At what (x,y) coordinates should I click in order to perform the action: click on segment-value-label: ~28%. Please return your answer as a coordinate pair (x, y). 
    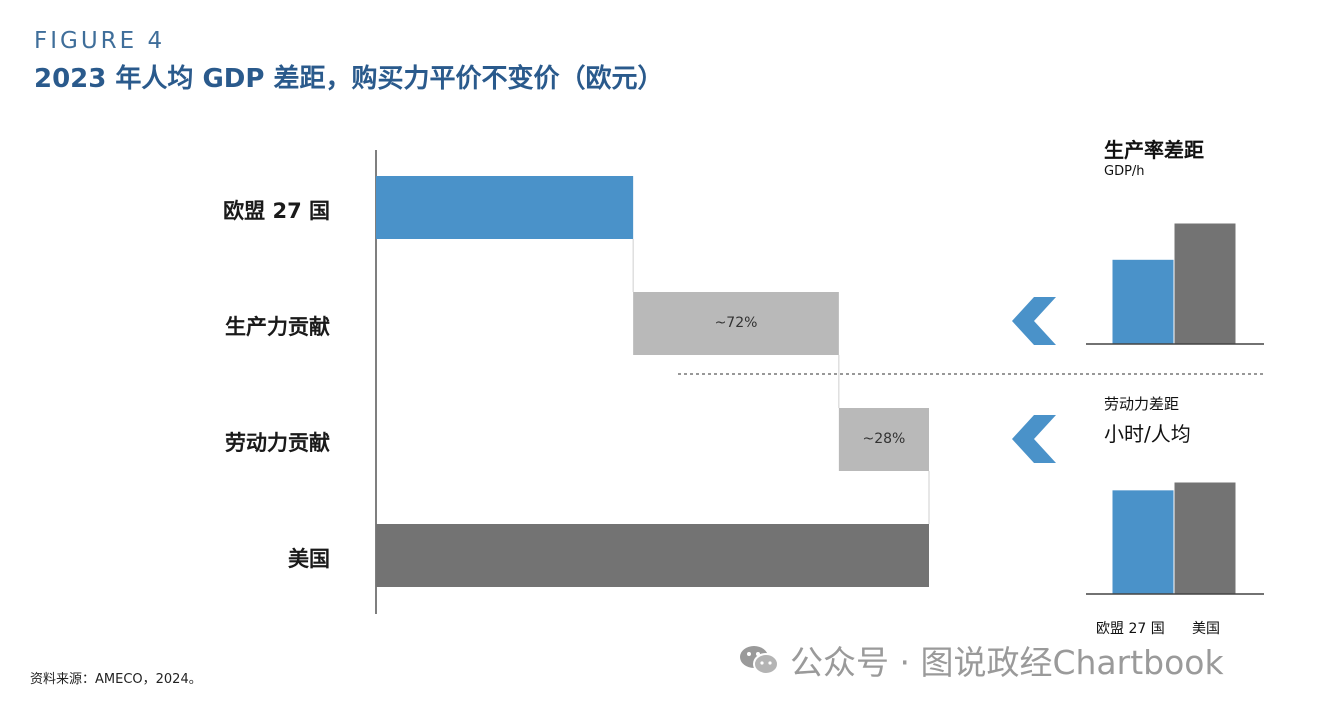
    Looking at the image, I should click on (884, 438).